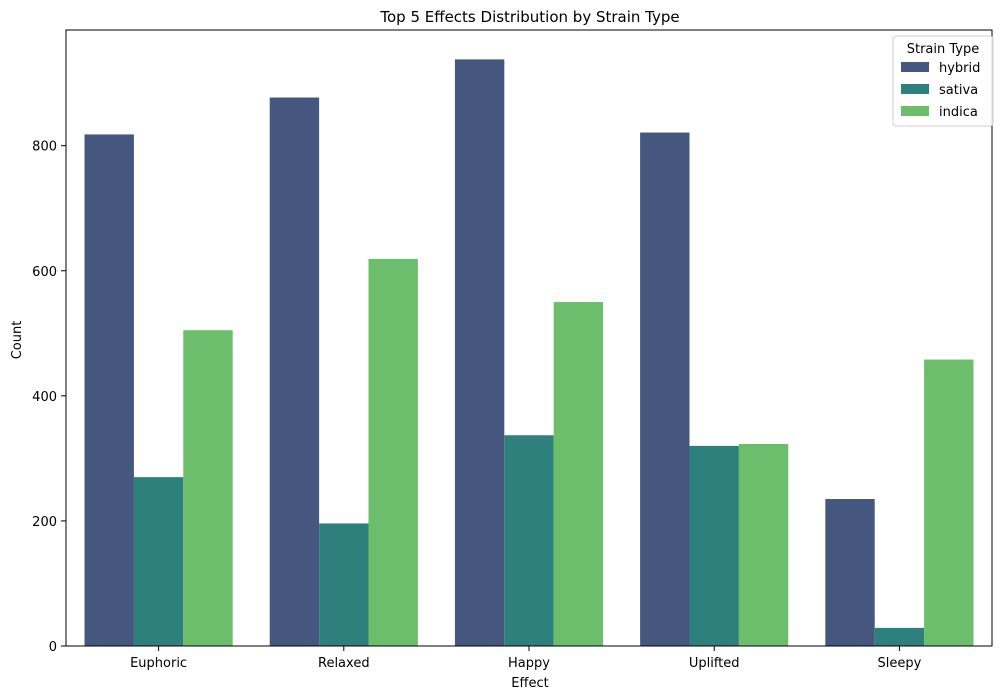 The height and width of the screenshot is (699, 1005). I want to click on legend-label-indica: indica, so click(958, 112).